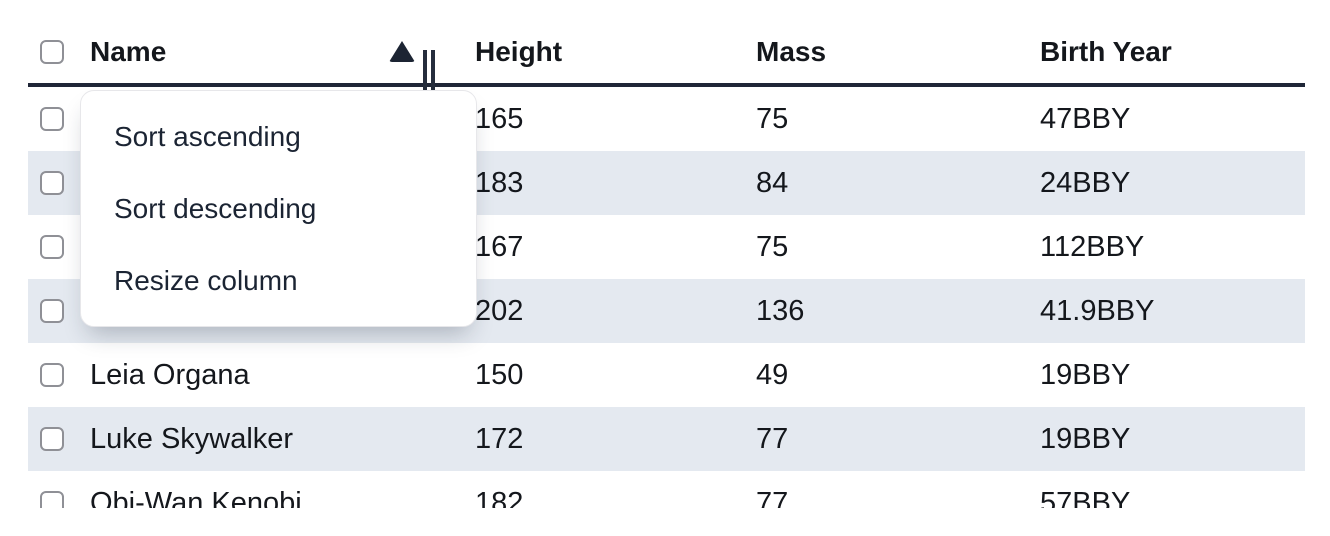  Describe the element at coordinates (880, 375) in the screenshot. I see `cell-mass: 49` at that location.